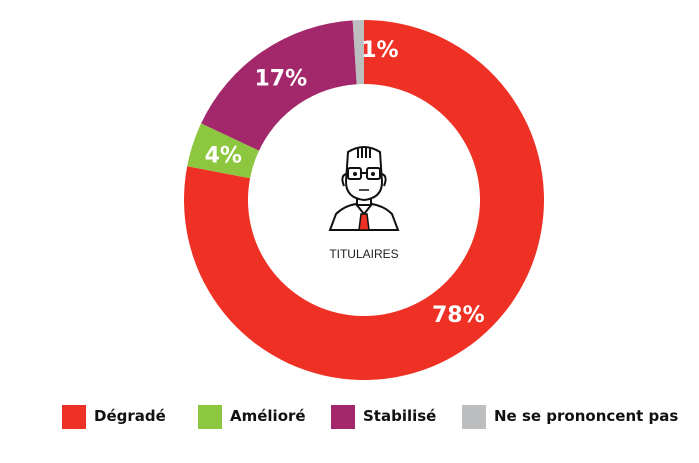  Describe the element at coordinates (280, 79) in the screenshot. I see `slice-label-stabilise: 17%` at that location.